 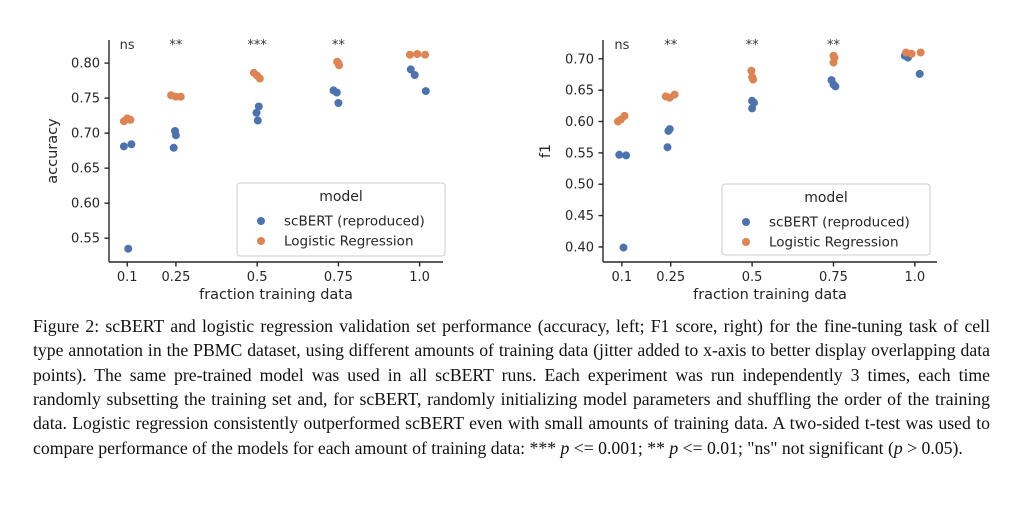 I want to click on y-tick-label: 0.45, so click(x=579, y=216).